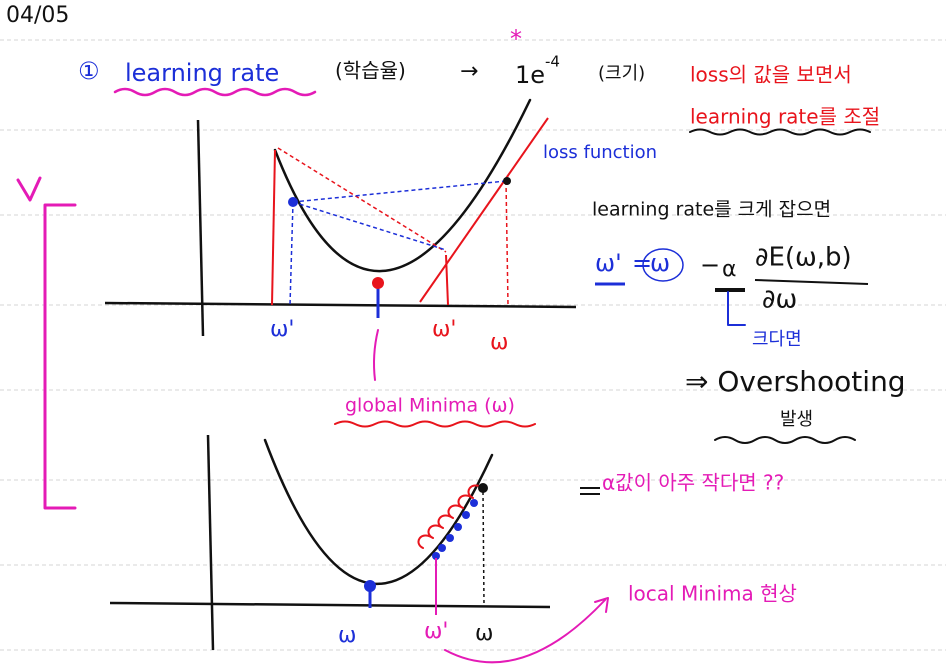  Describe the element at coordinates (398, 243) in the screenshot. I see `blue-dashed` at that location.